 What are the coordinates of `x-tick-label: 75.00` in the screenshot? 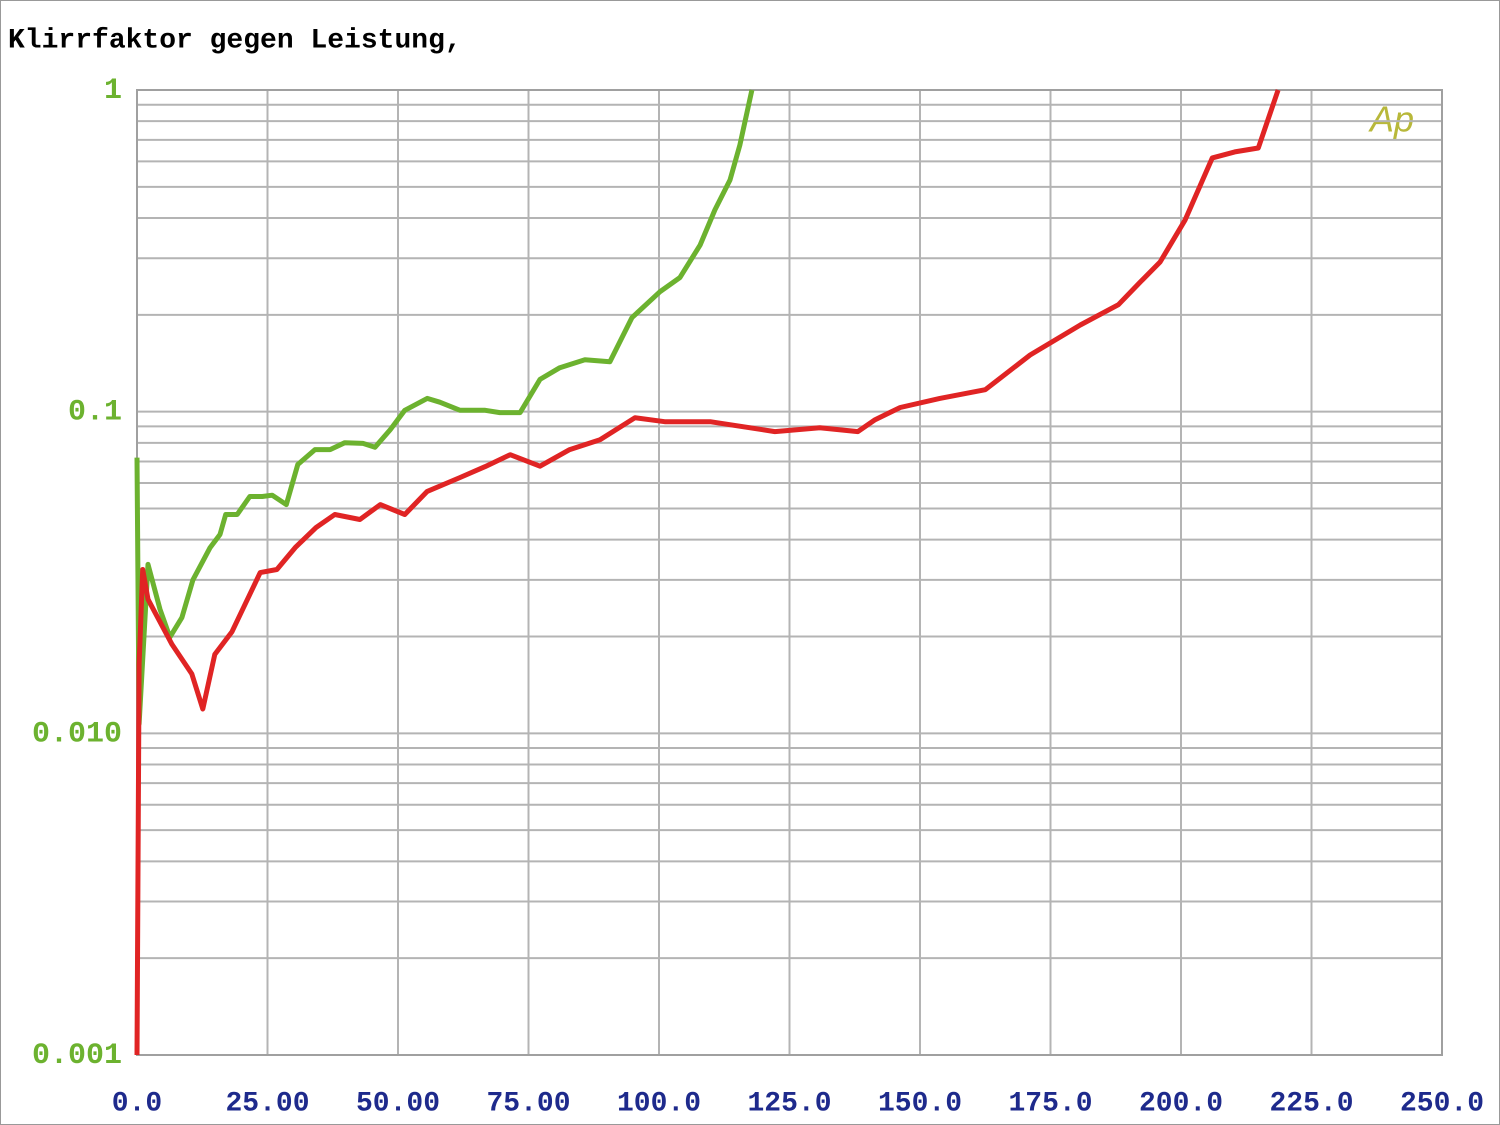 It's located at (528, 1103).